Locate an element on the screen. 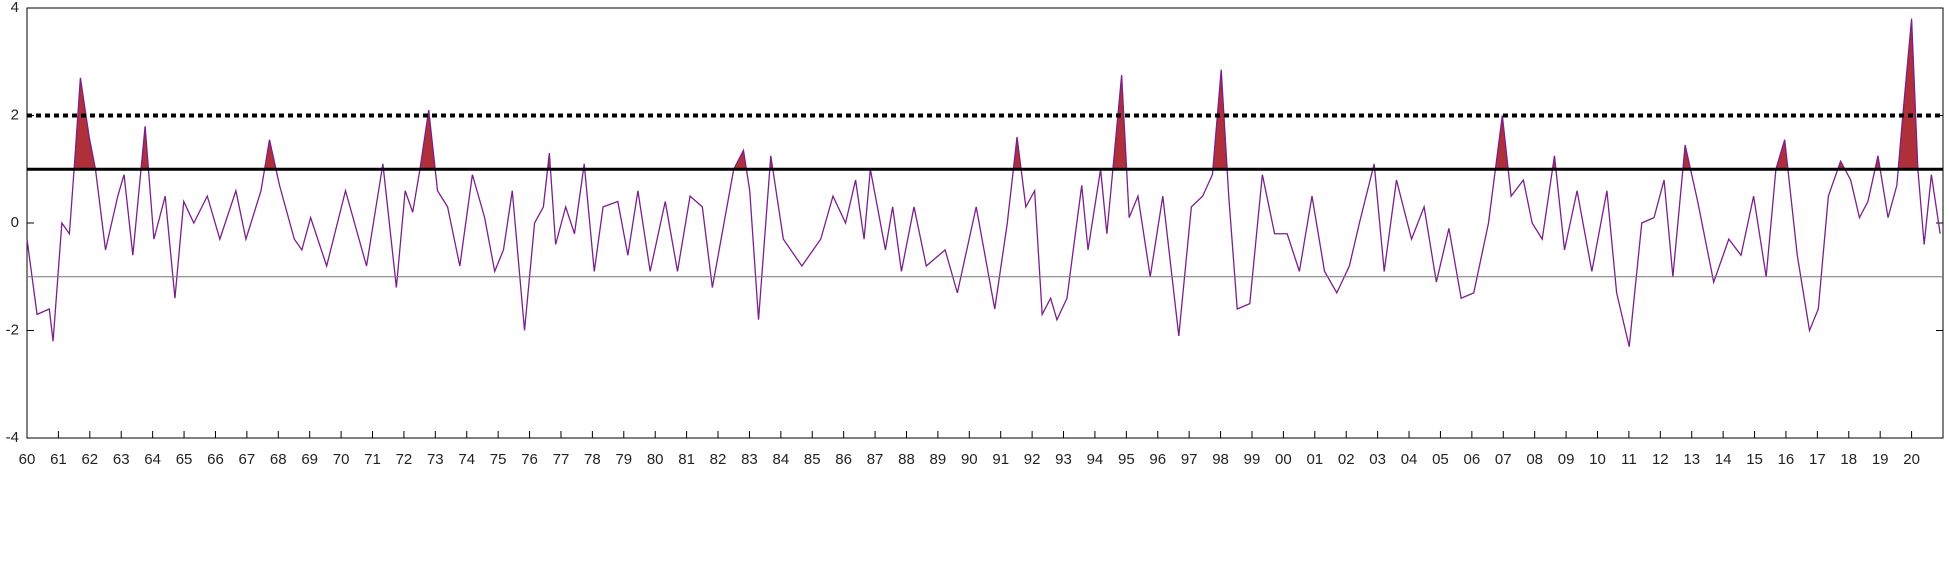  x-tick-label: 69 is located at coordinates (309, 459).